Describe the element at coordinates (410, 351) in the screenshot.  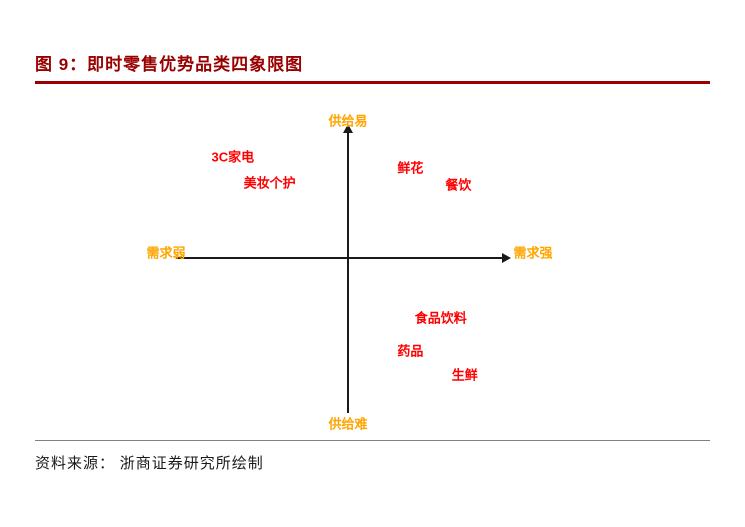
I see `category-label: 药品` at that location.